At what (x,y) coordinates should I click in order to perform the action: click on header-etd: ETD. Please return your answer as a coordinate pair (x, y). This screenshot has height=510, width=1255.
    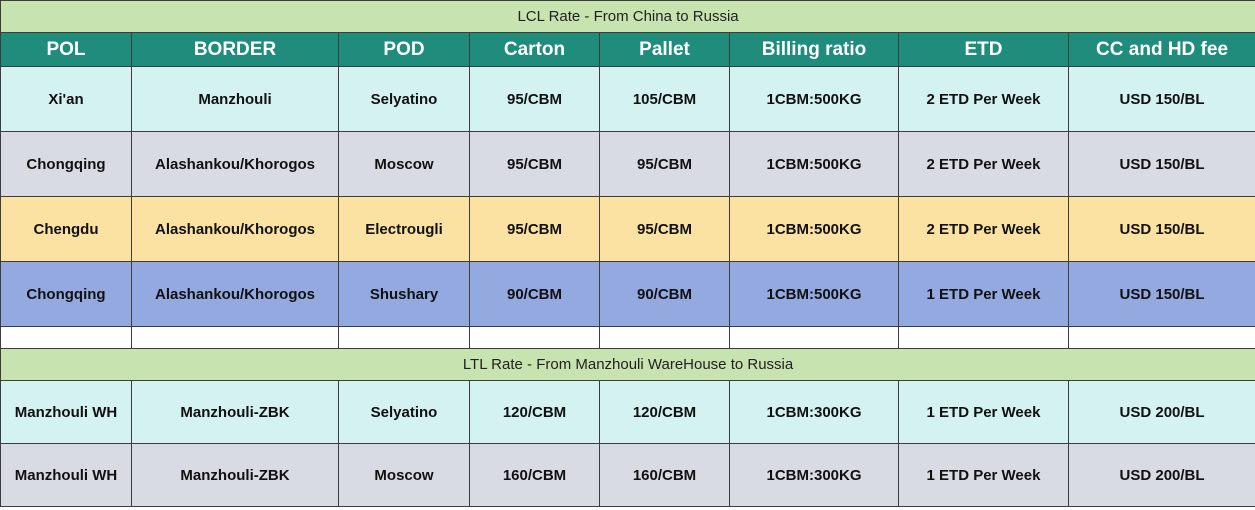
    Looking at the image, I should click on (983, 49).